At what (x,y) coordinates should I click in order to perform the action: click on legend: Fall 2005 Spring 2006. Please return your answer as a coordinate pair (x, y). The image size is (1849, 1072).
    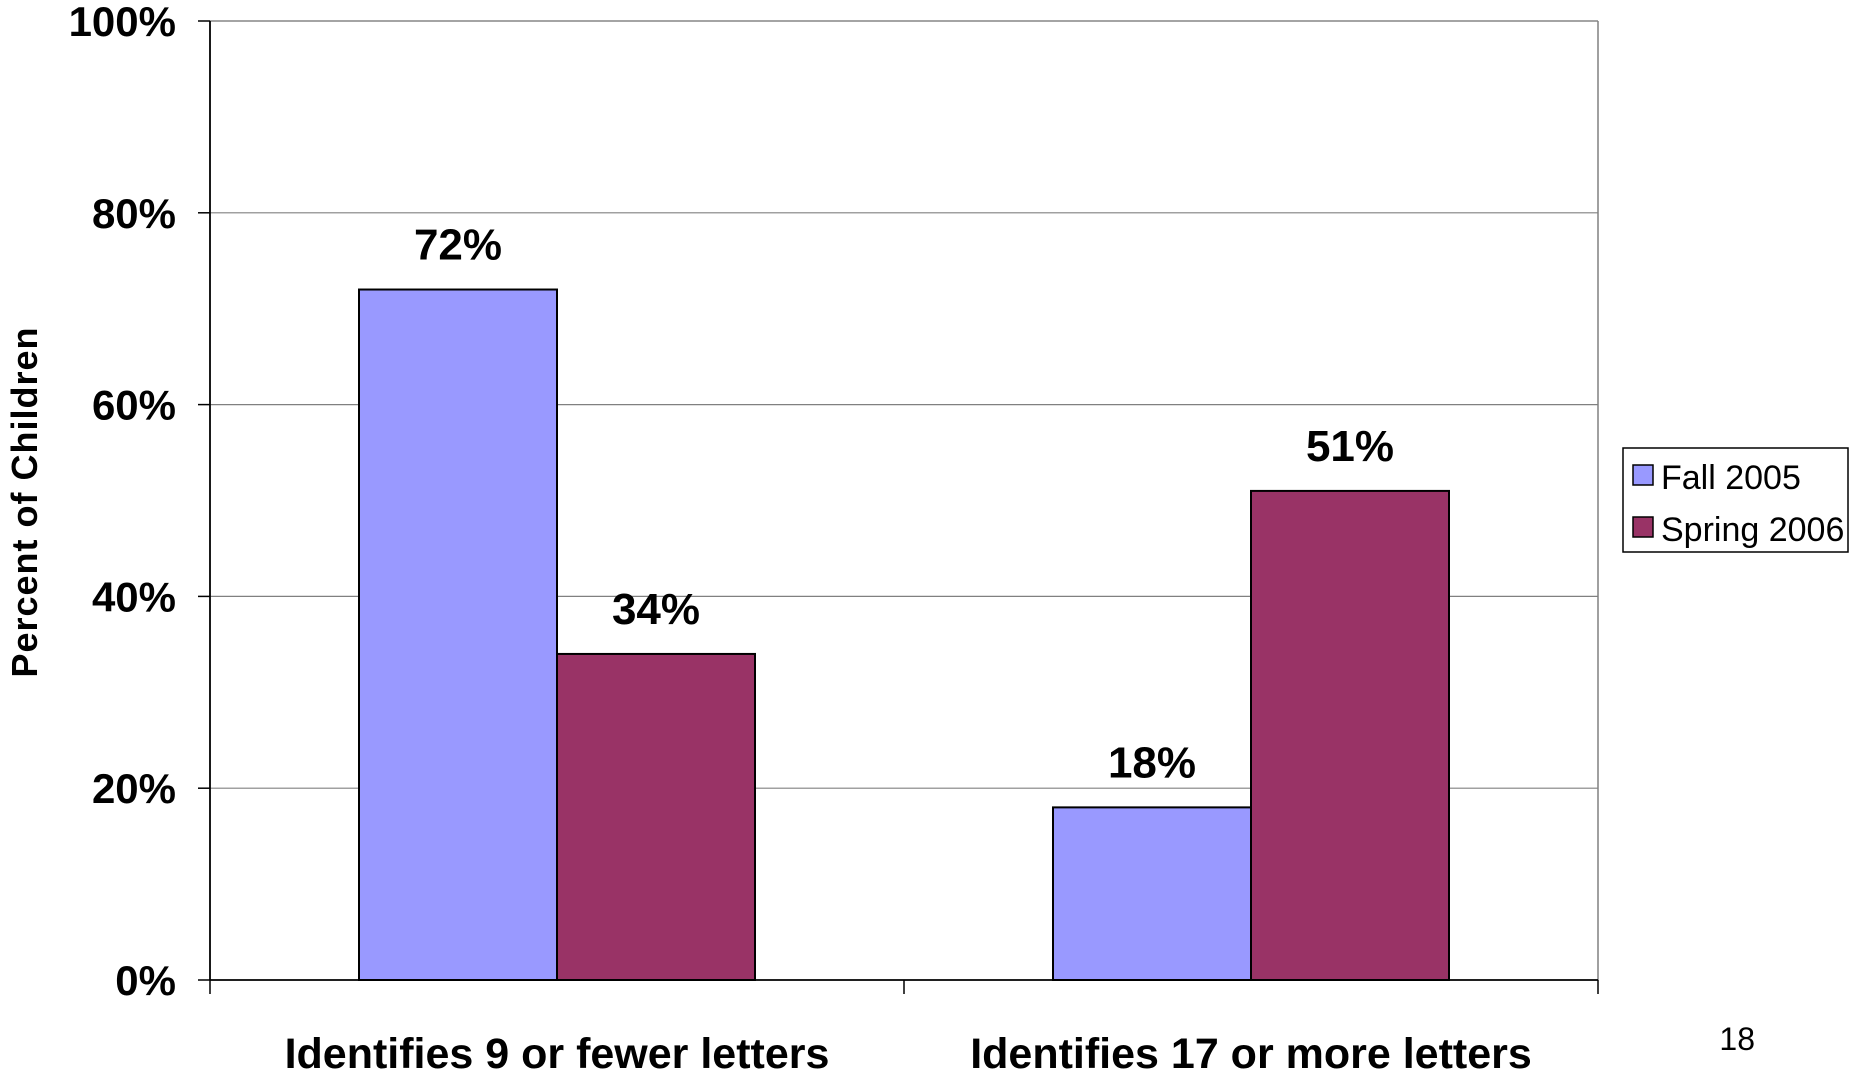
    Looking at the image, I should click on (1735, 500).